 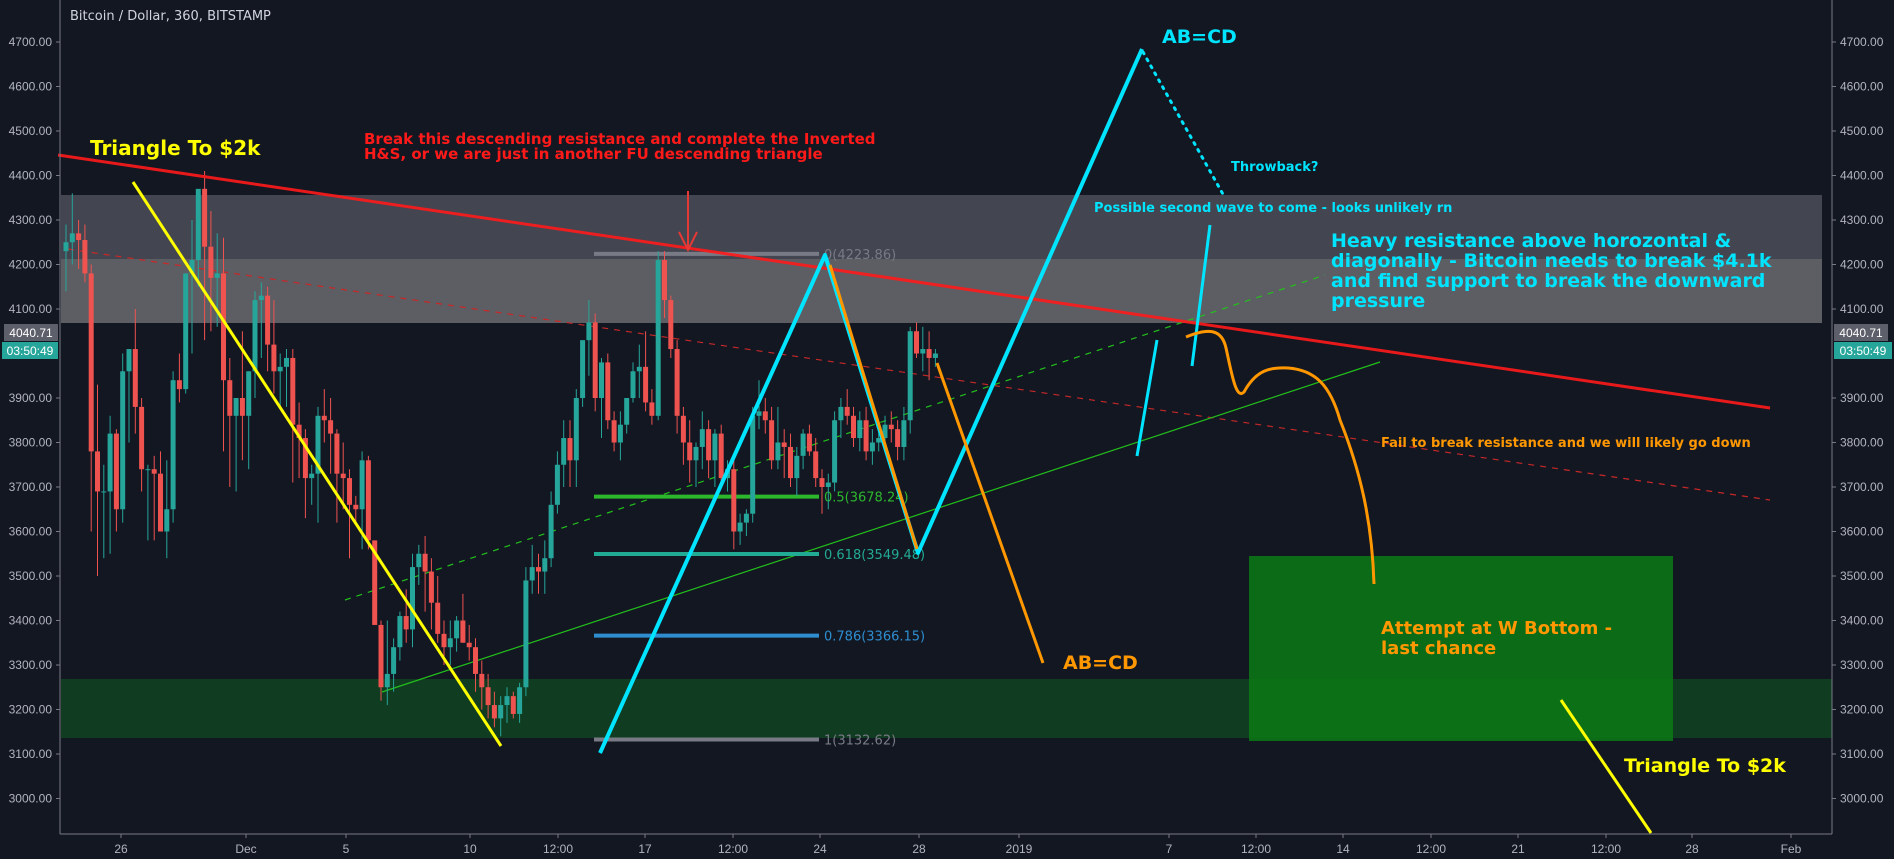 I want to click on svg-text: 3700.00, so click(x=1862, y=487).